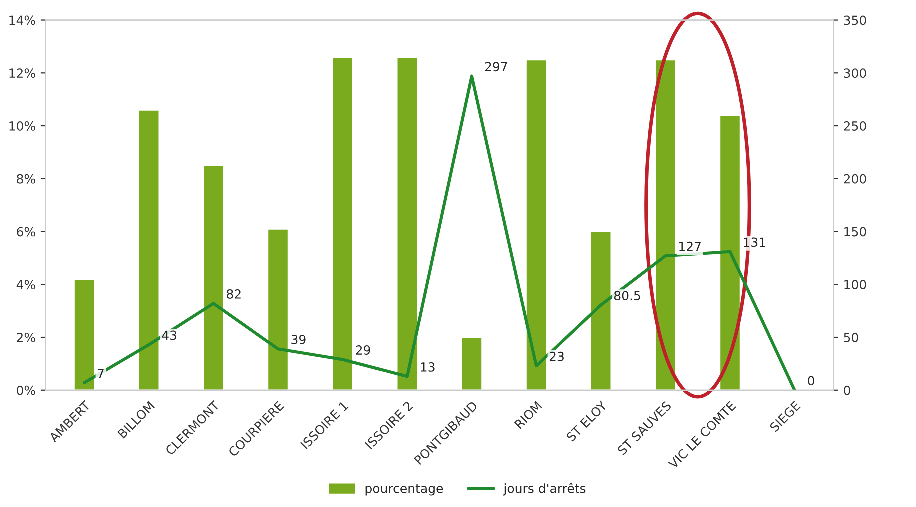 The image size is (916, 507). What do you see at coordinates (855, 232) in the screenshot?
I see `y2-tick-label: 150` at bounding box center [855, 232].